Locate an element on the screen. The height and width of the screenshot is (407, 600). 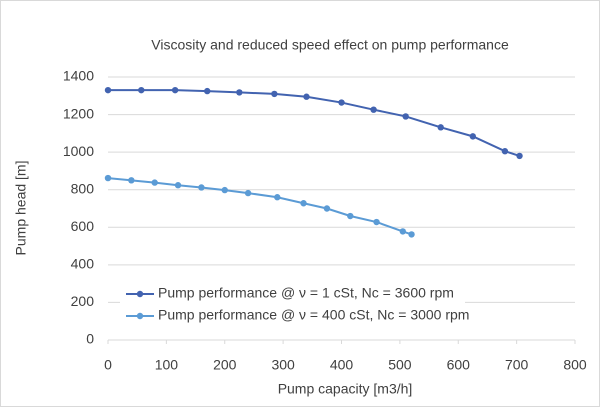
y-tick-label: 400 is located at coordinates (83, 264).